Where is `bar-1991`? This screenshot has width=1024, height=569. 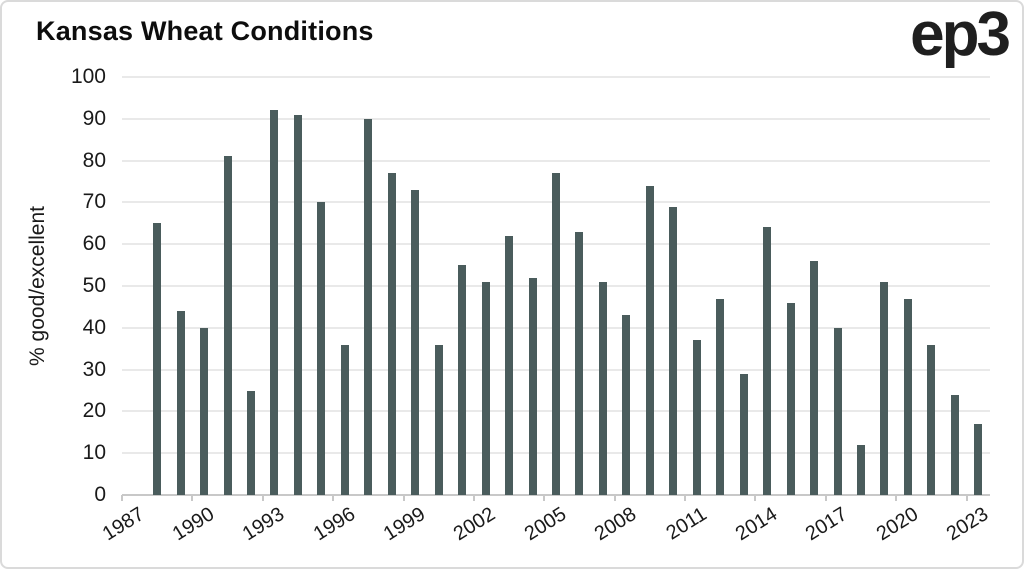
bar-1991 is located at coordinates (227, 325).